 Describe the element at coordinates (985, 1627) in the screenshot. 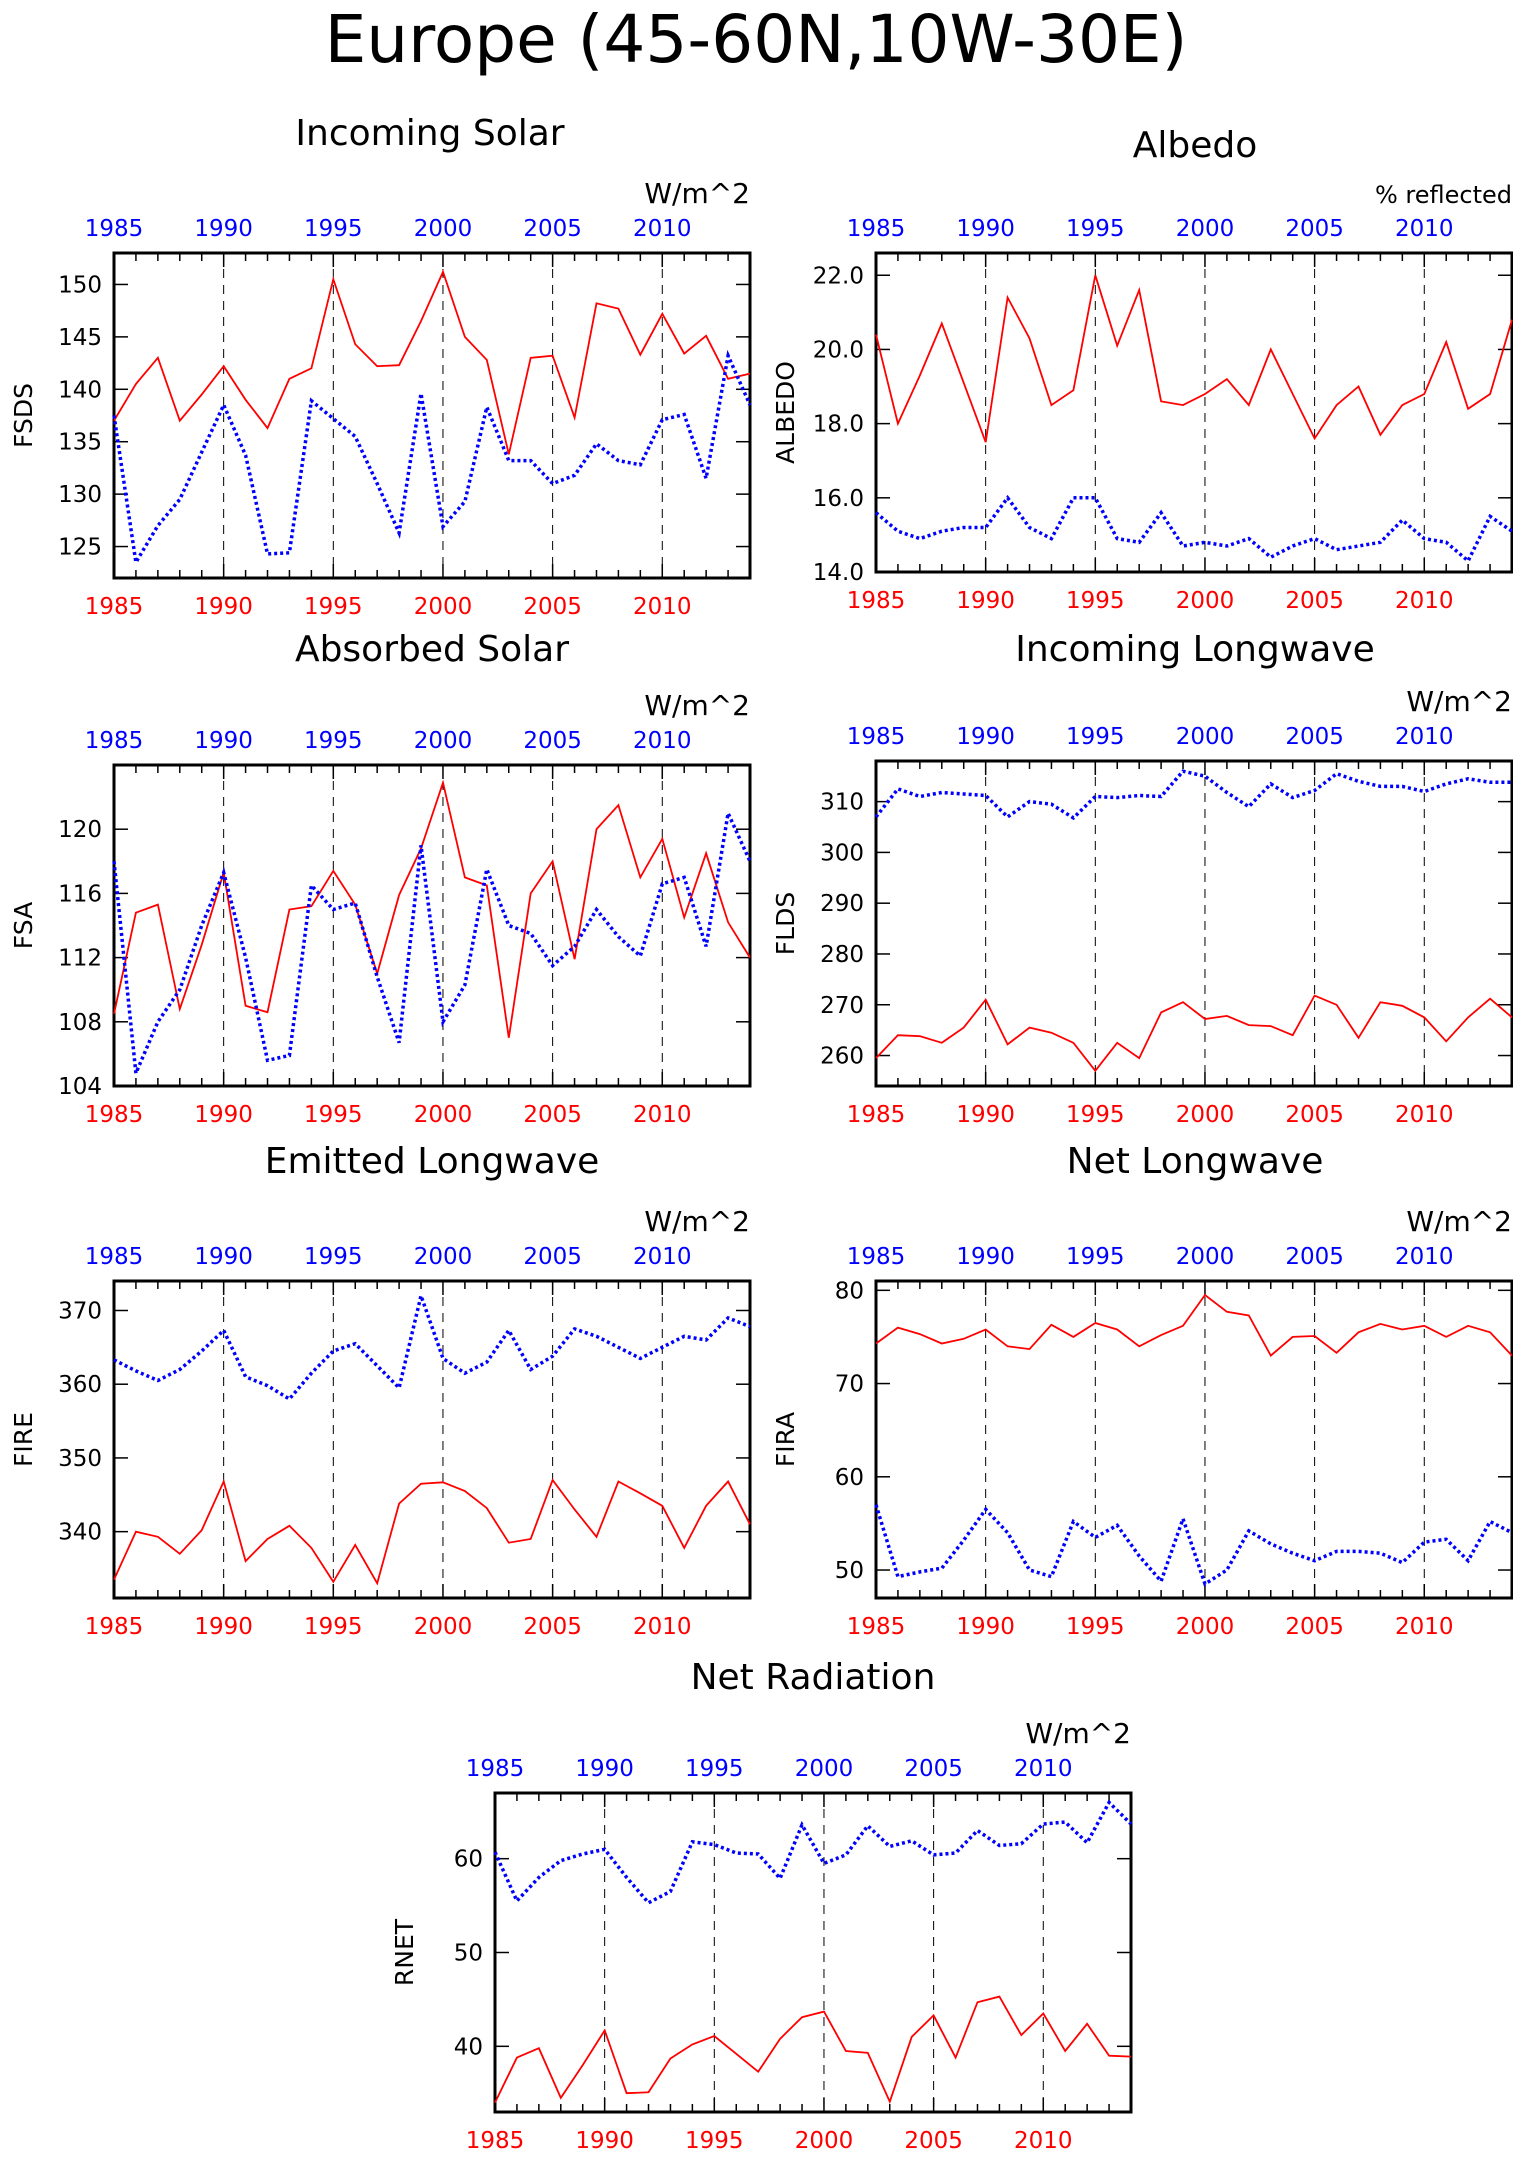

I see `fira-xtick-label-bottom: 1990` at that location.